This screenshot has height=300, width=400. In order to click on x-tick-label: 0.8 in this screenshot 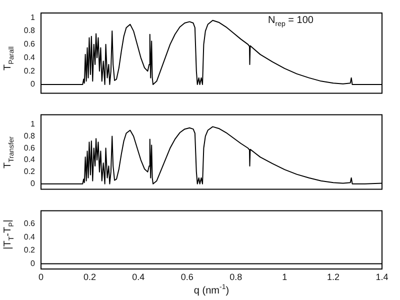, I will do `click(236, 277)`.